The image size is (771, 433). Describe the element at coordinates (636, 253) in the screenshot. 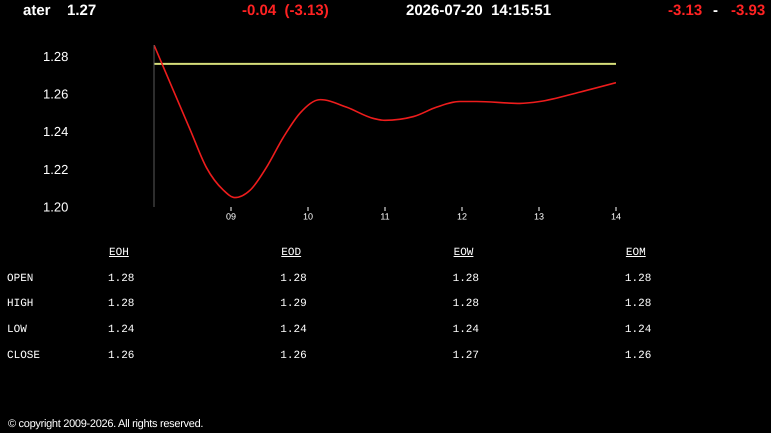

I see `category-label: EOM` at that location.